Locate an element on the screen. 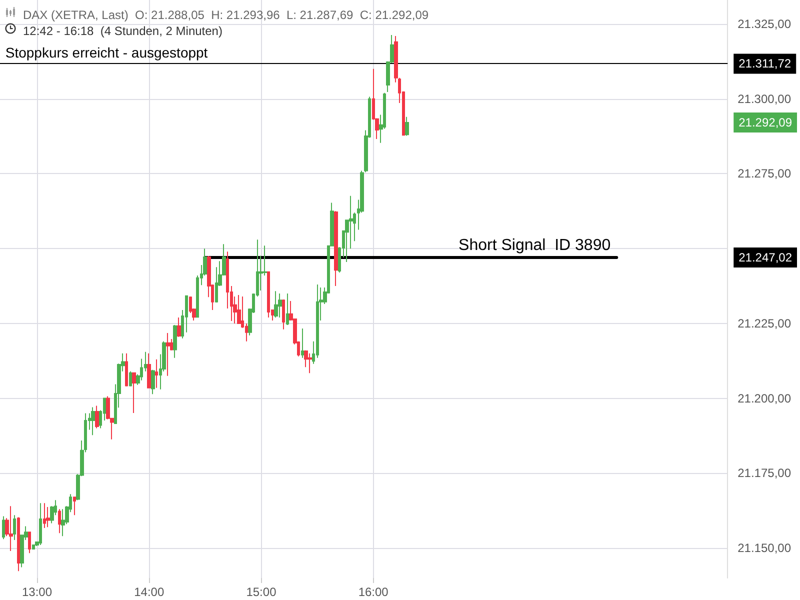  y-tick-label: 21.150,00 is located at coordinates (765, 548).